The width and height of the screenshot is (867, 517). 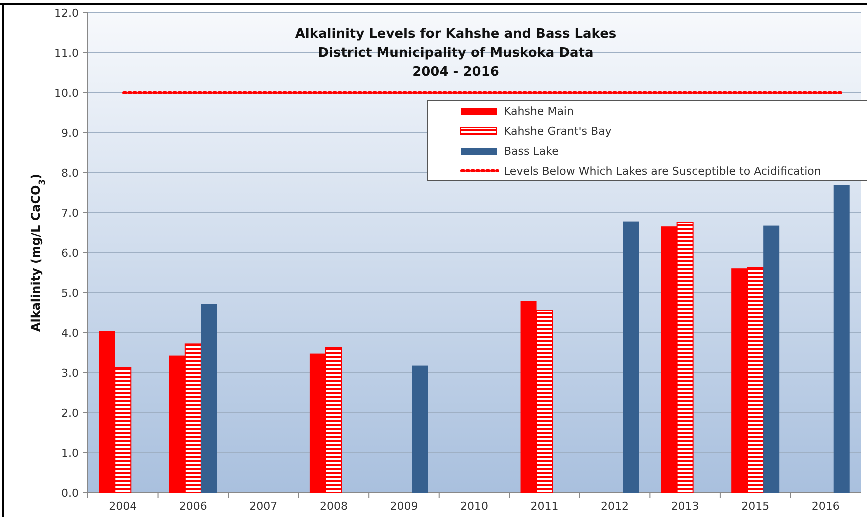 What do you see at coordinates (123, 506) in the screenshot?
I see `x-tick-label: 2004` at bounding box center [123, 506].